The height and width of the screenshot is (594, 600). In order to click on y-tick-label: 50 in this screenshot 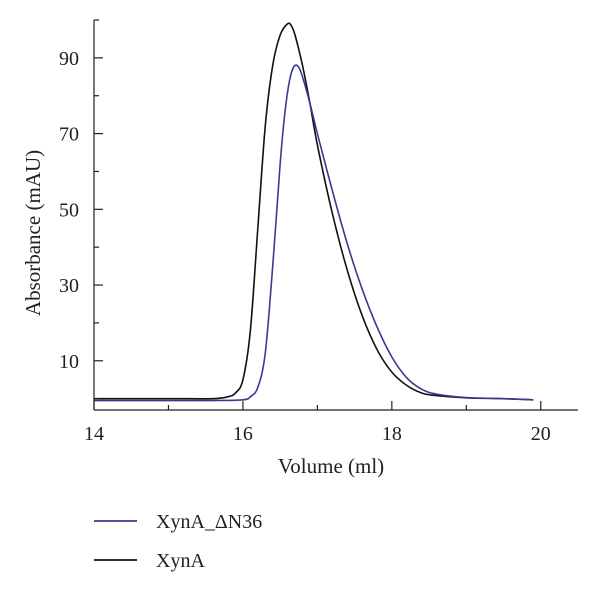, I will do `click(69, 210)`.